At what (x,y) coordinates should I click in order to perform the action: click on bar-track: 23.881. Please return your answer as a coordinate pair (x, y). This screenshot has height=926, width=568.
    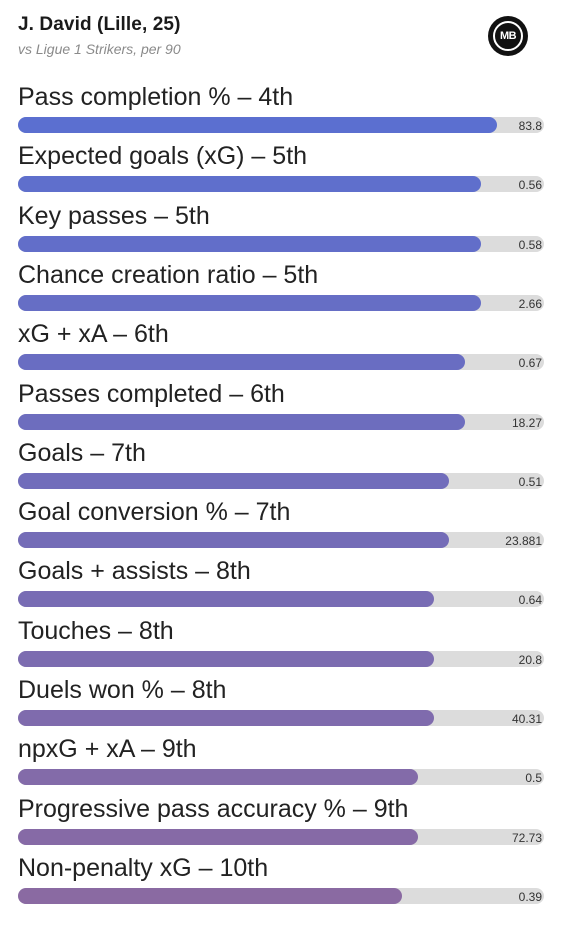
    Looking at the image, I should click on (281, 540).